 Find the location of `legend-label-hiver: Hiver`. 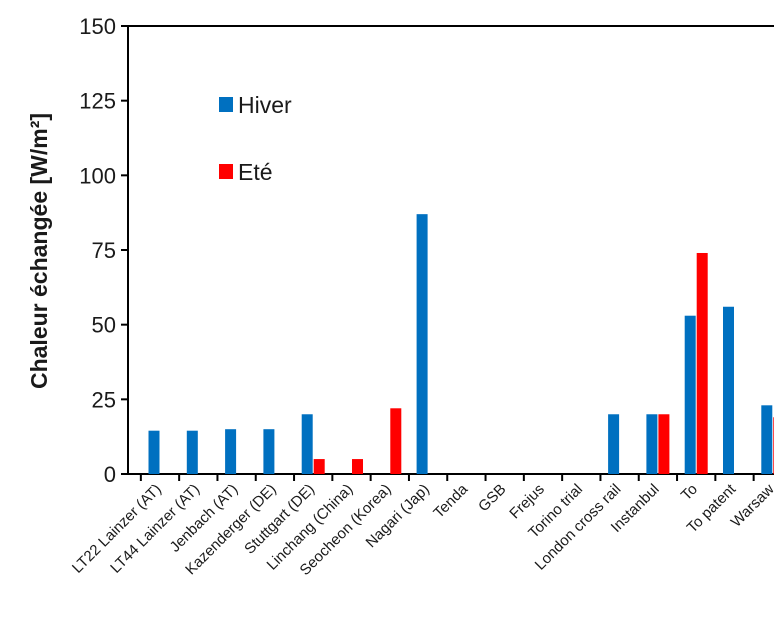

legend-label-hiver: Hiver is located at coordinates (265, 105).